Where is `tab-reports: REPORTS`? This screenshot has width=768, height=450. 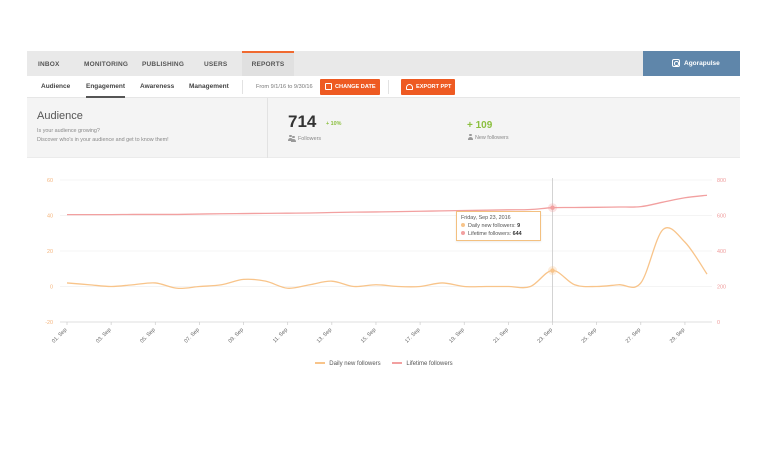 tab-reports: REPORTS is located at coordinates (268, 63).